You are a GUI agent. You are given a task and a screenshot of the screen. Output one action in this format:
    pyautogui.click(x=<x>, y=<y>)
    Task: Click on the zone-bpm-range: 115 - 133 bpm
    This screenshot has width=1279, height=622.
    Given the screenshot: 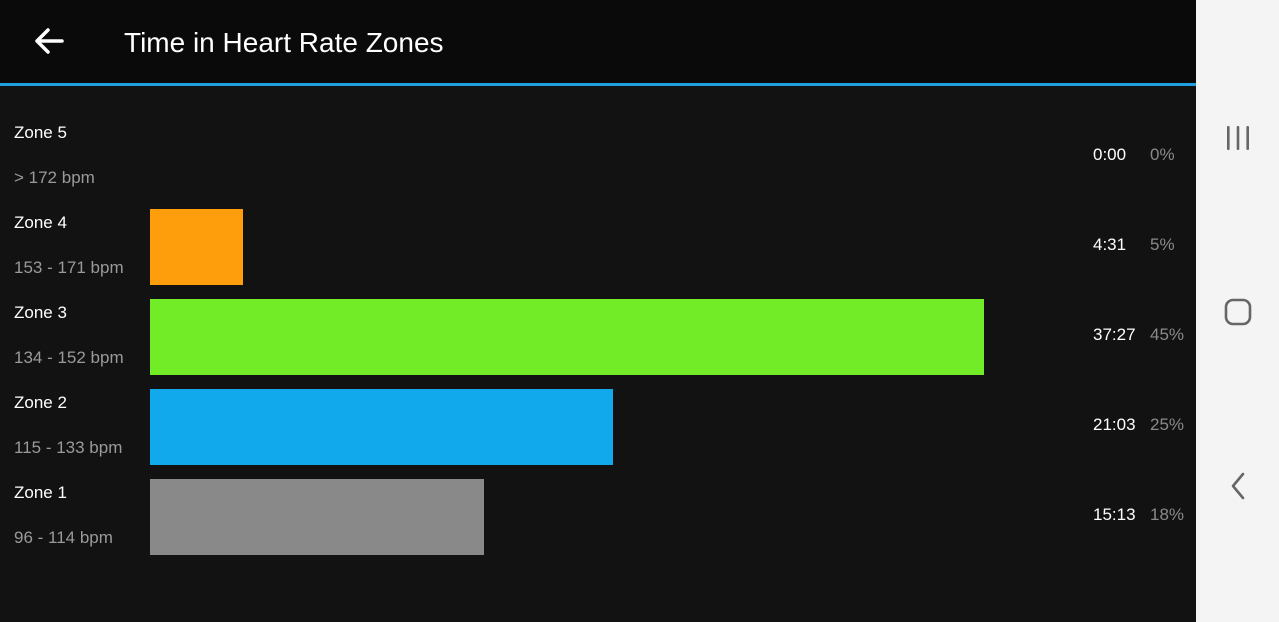 What is the action you would take?
    pyautogui.click(x=68, y=447)
    